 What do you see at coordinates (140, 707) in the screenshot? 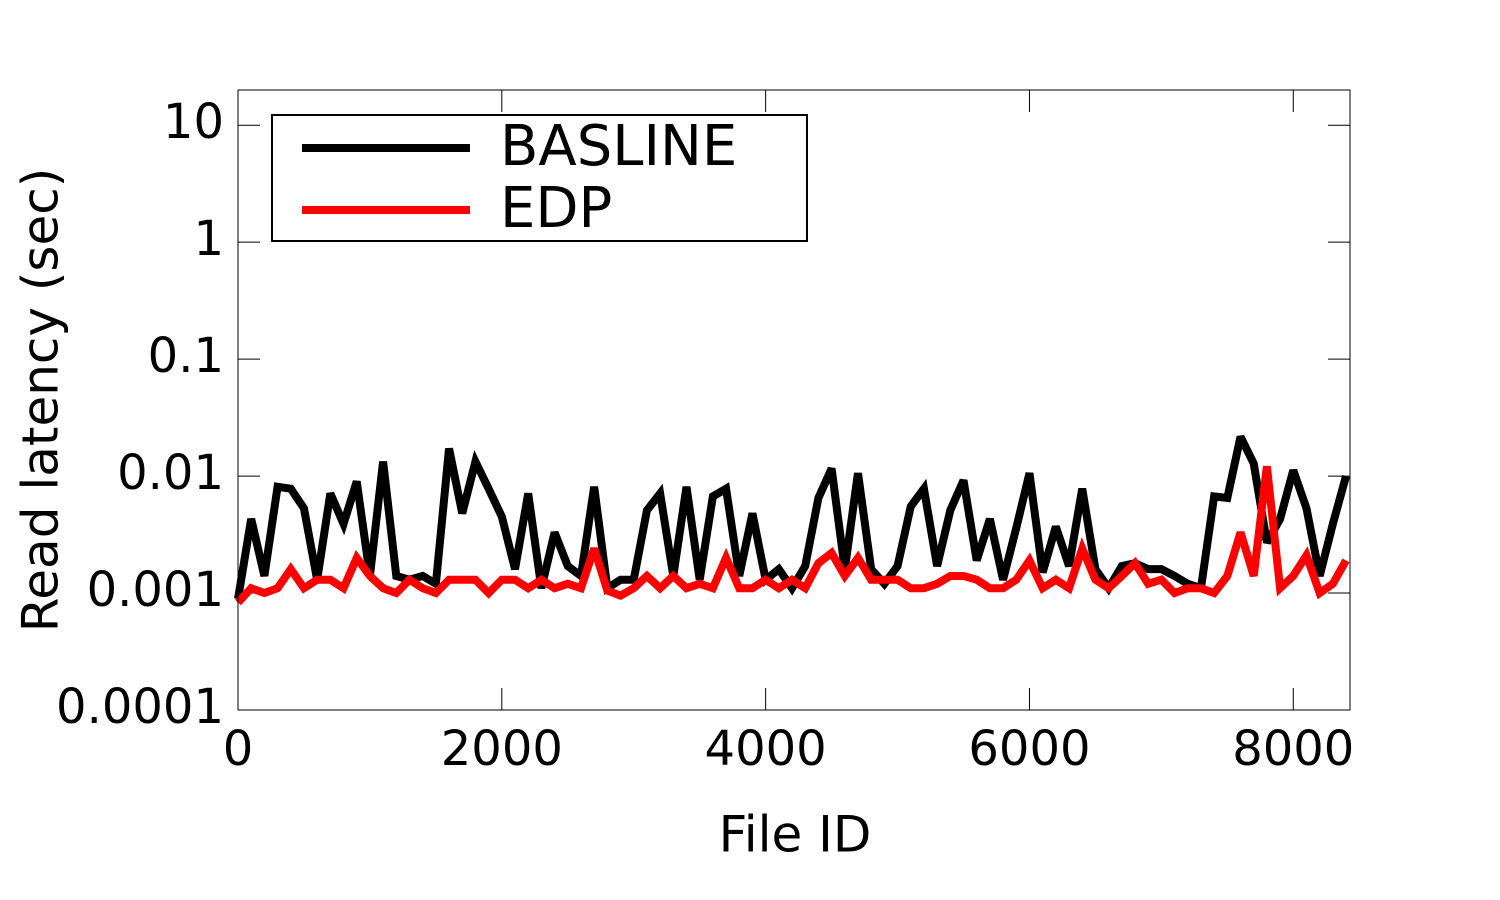
I see `y-tick-label: 0.0001` at bounding box center [140, 707].